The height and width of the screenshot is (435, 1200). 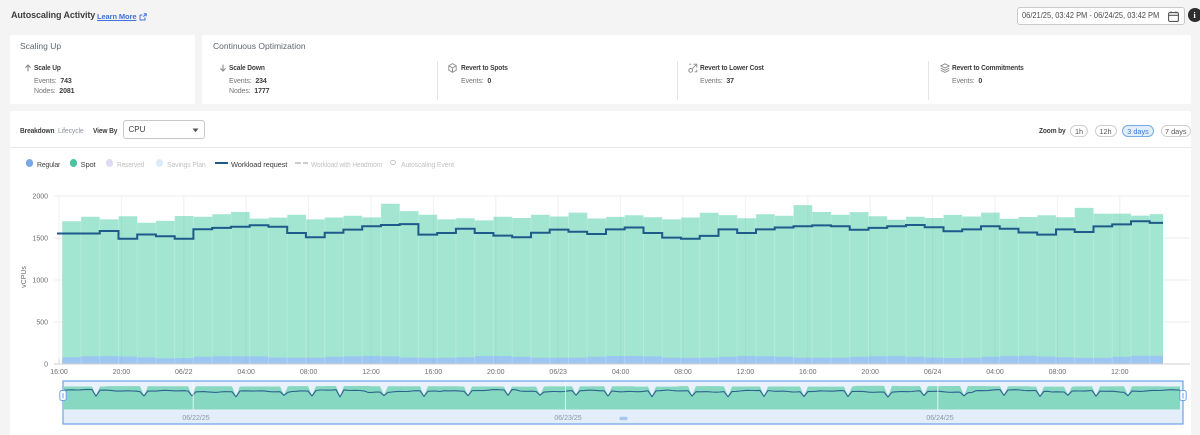 What do you see at coordinates (40, 281) in the screenshot?
I see `svg-text: 1000` at bounding box center [40, 281].